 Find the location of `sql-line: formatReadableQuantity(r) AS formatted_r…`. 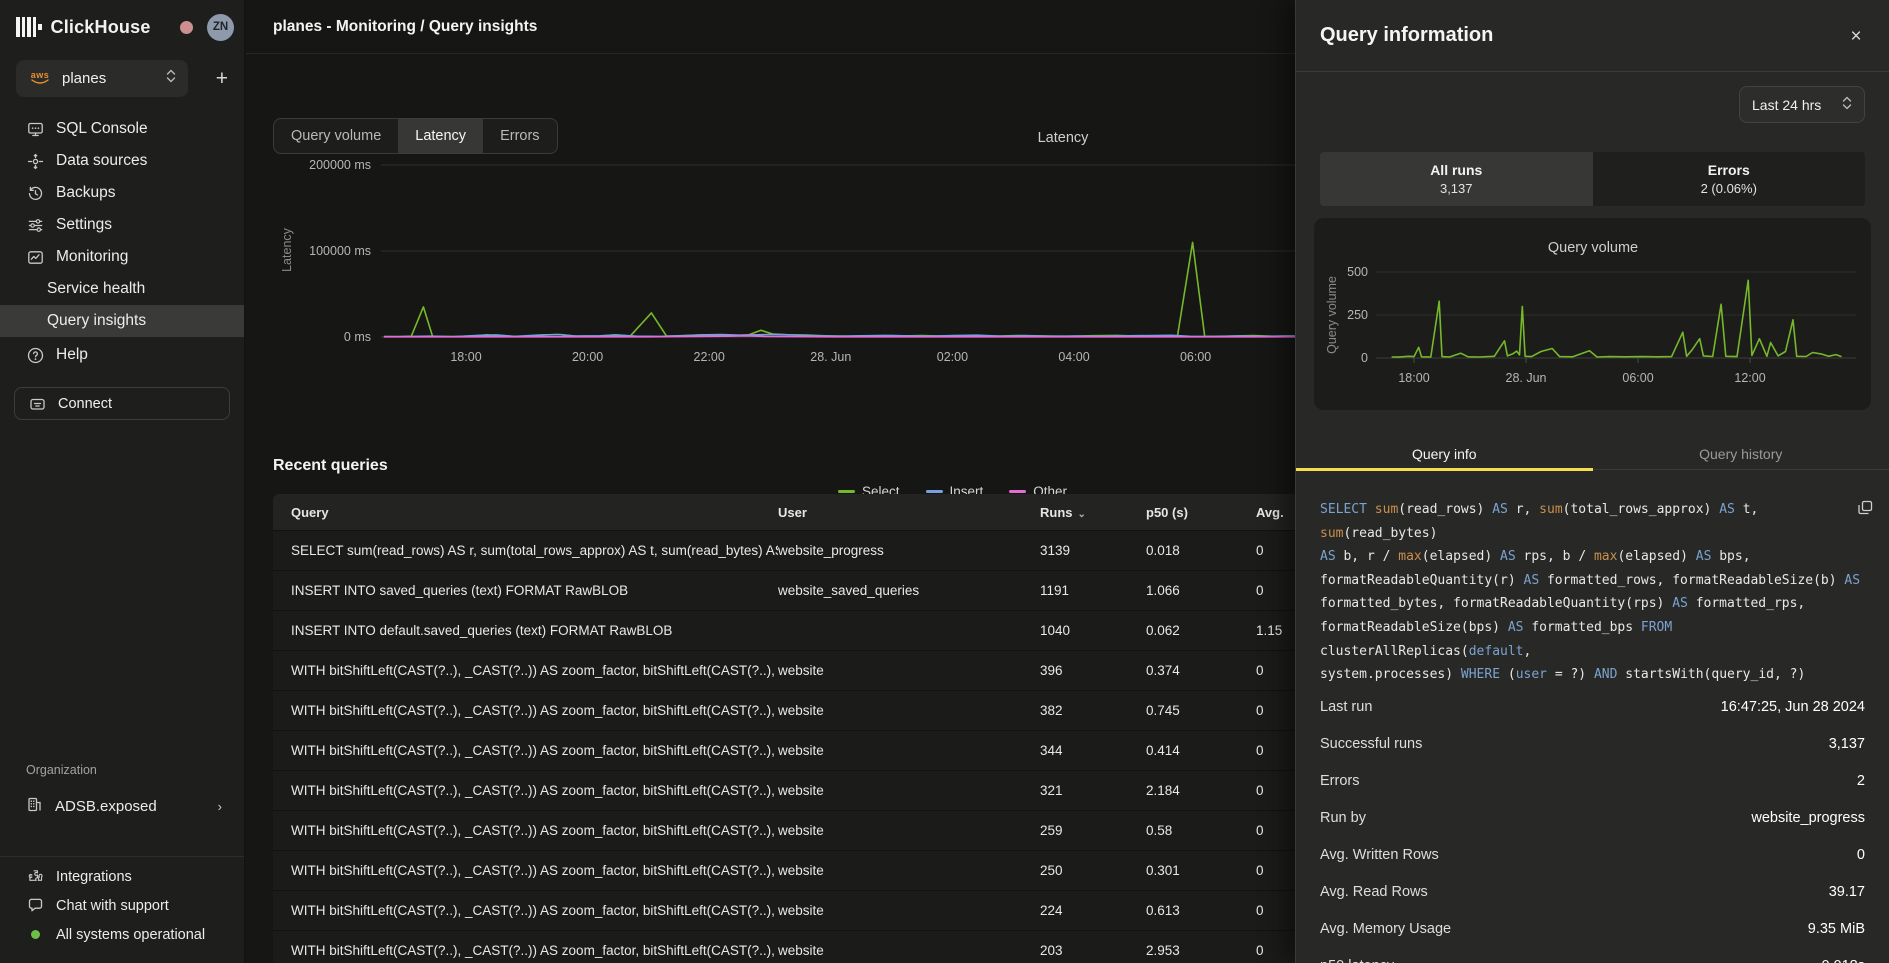

sql-line: formatReadableQuantity(r) AS formatted_r… is located at coordinates (1590, 580).